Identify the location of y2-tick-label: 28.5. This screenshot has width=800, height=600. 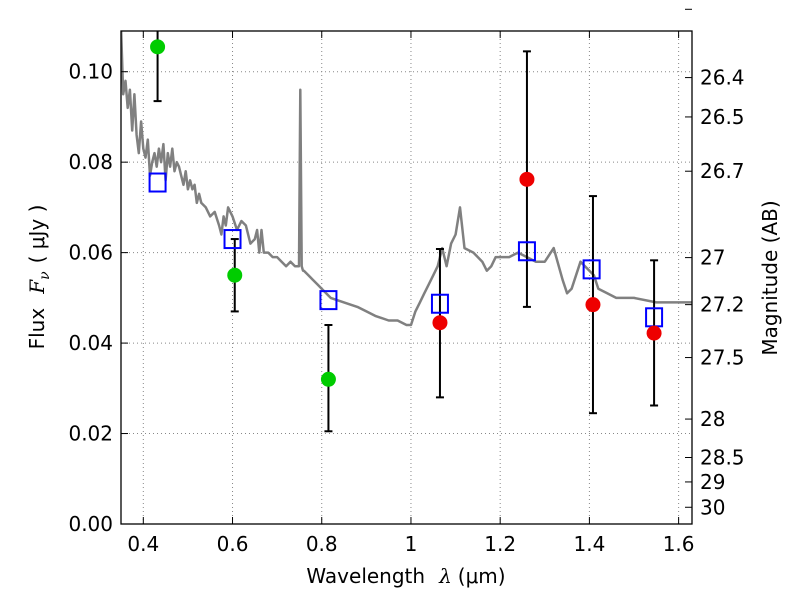
(722, 458).